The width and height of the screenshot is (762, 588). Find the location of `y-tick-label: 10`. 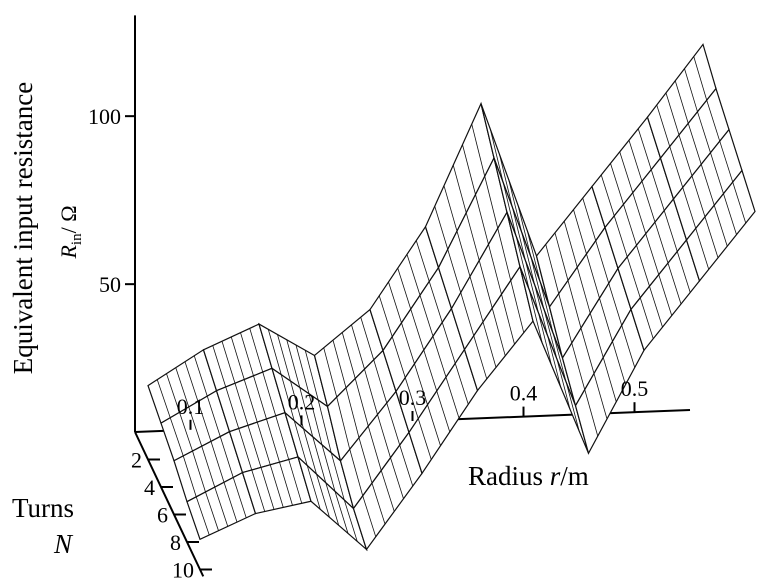

y-tick-label: 10 is located at coordinates (183, 570).